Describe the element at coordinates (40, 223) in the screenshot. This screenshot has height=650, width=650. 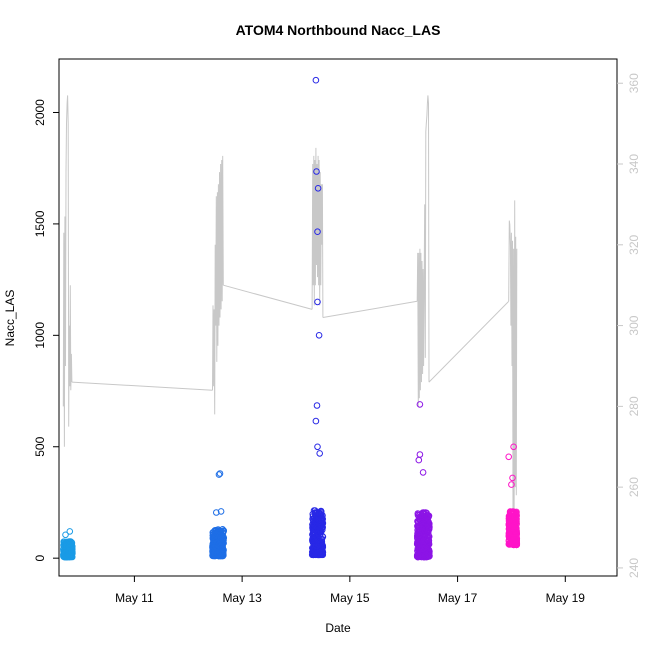
I see `y-tick-label: 1500` at that location.